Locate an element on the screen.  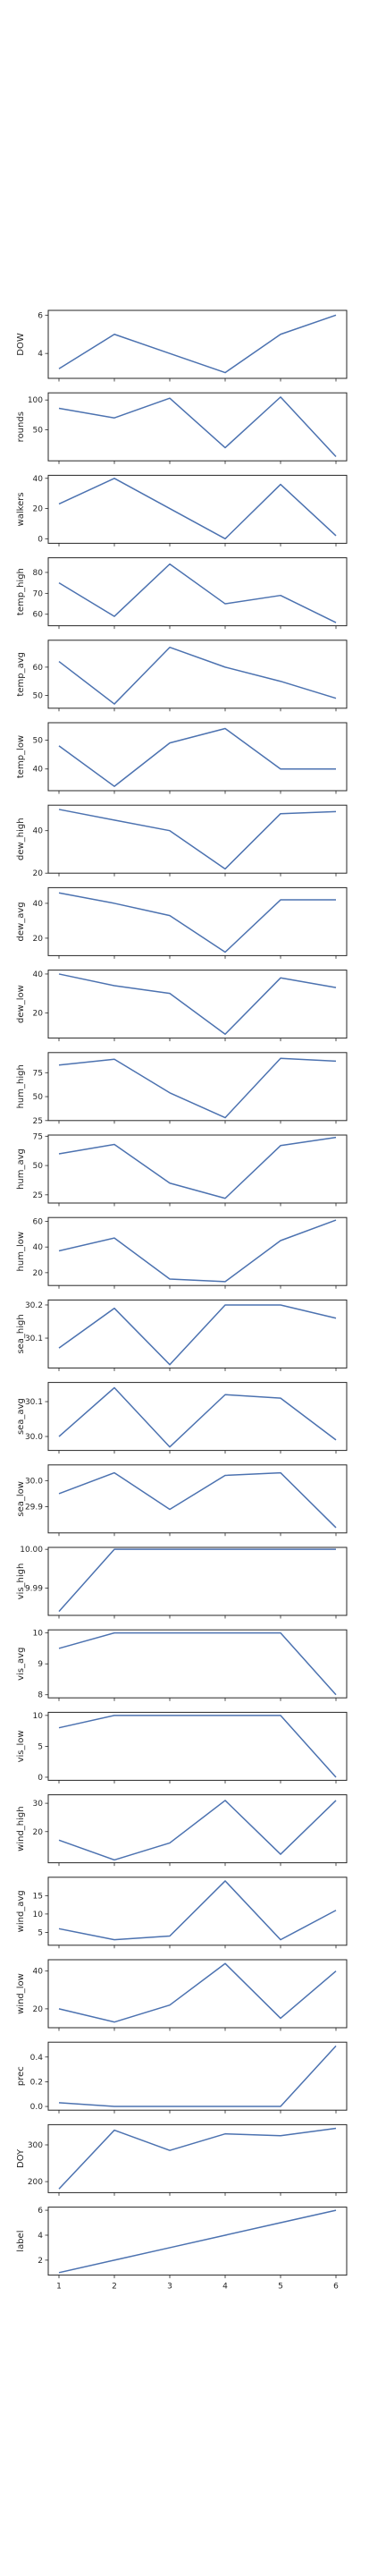
y-tick-label: 30.0 is located at coordinates (34, 1481).